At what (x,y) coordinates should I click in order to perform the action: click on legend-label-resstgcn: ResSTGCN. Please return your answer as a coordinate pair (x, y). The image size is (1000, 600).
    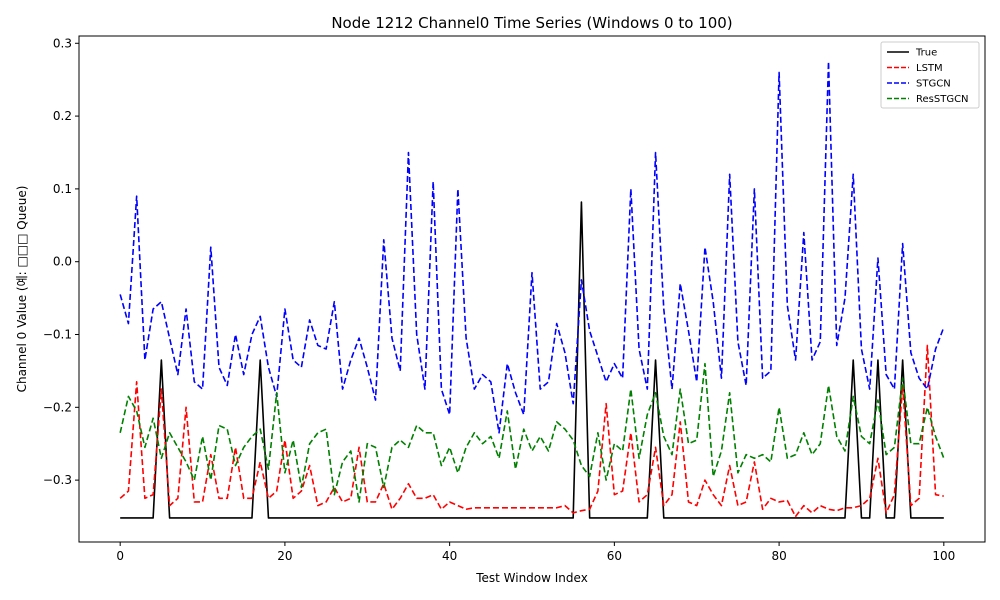
    Looking at the image, I should click on (942, 99).